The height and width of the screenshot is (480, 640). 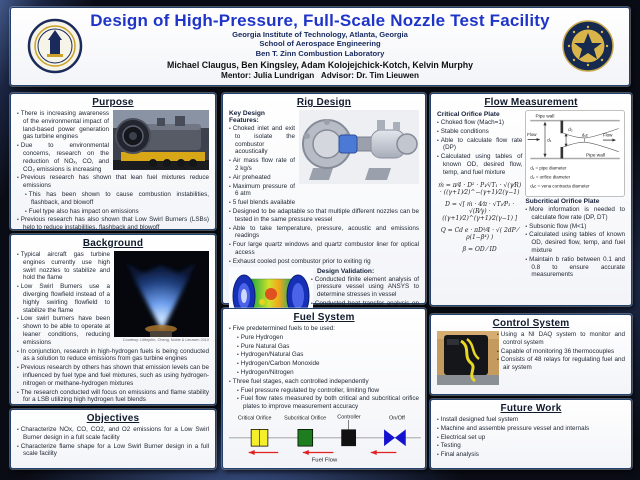 I want to click on legend-d1: d₁ = pipe diameter, so click(x=549, y=168).